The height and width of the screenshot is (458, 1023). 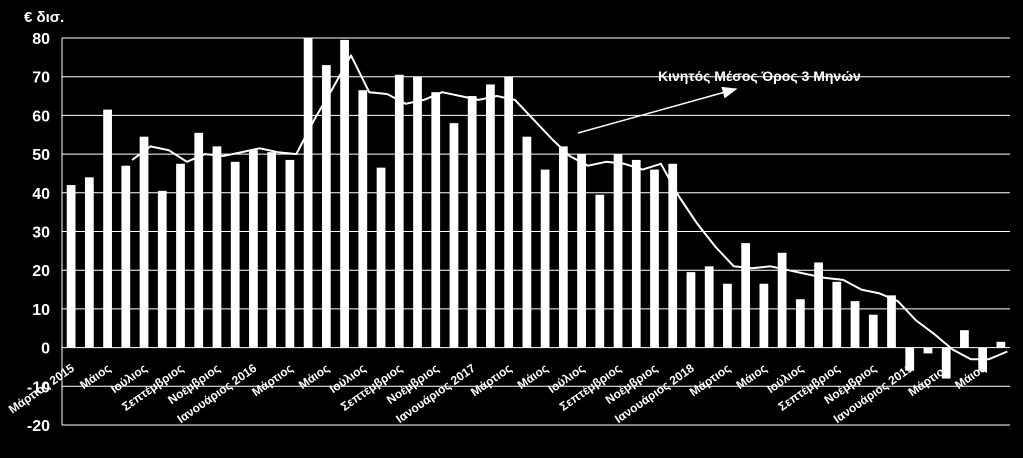 What do you see at coordinates (44, 17) in the screenshot?
I see `y-axis-label: € δισ.` at bounding box center [44, 17].